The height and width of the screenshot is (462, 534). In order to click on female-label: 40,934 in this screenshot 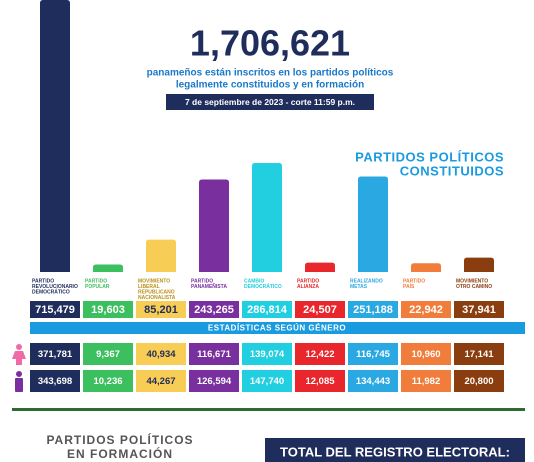, I will do `click(161, 354)`.